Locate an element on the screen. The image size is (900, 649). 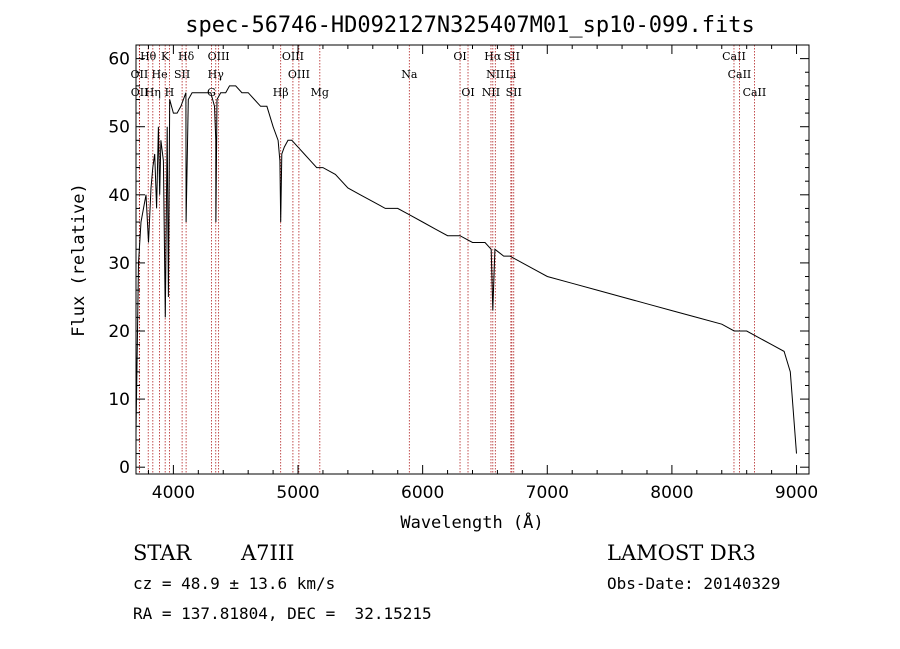
line-marker-label: K is located at coordinates (165, 56).